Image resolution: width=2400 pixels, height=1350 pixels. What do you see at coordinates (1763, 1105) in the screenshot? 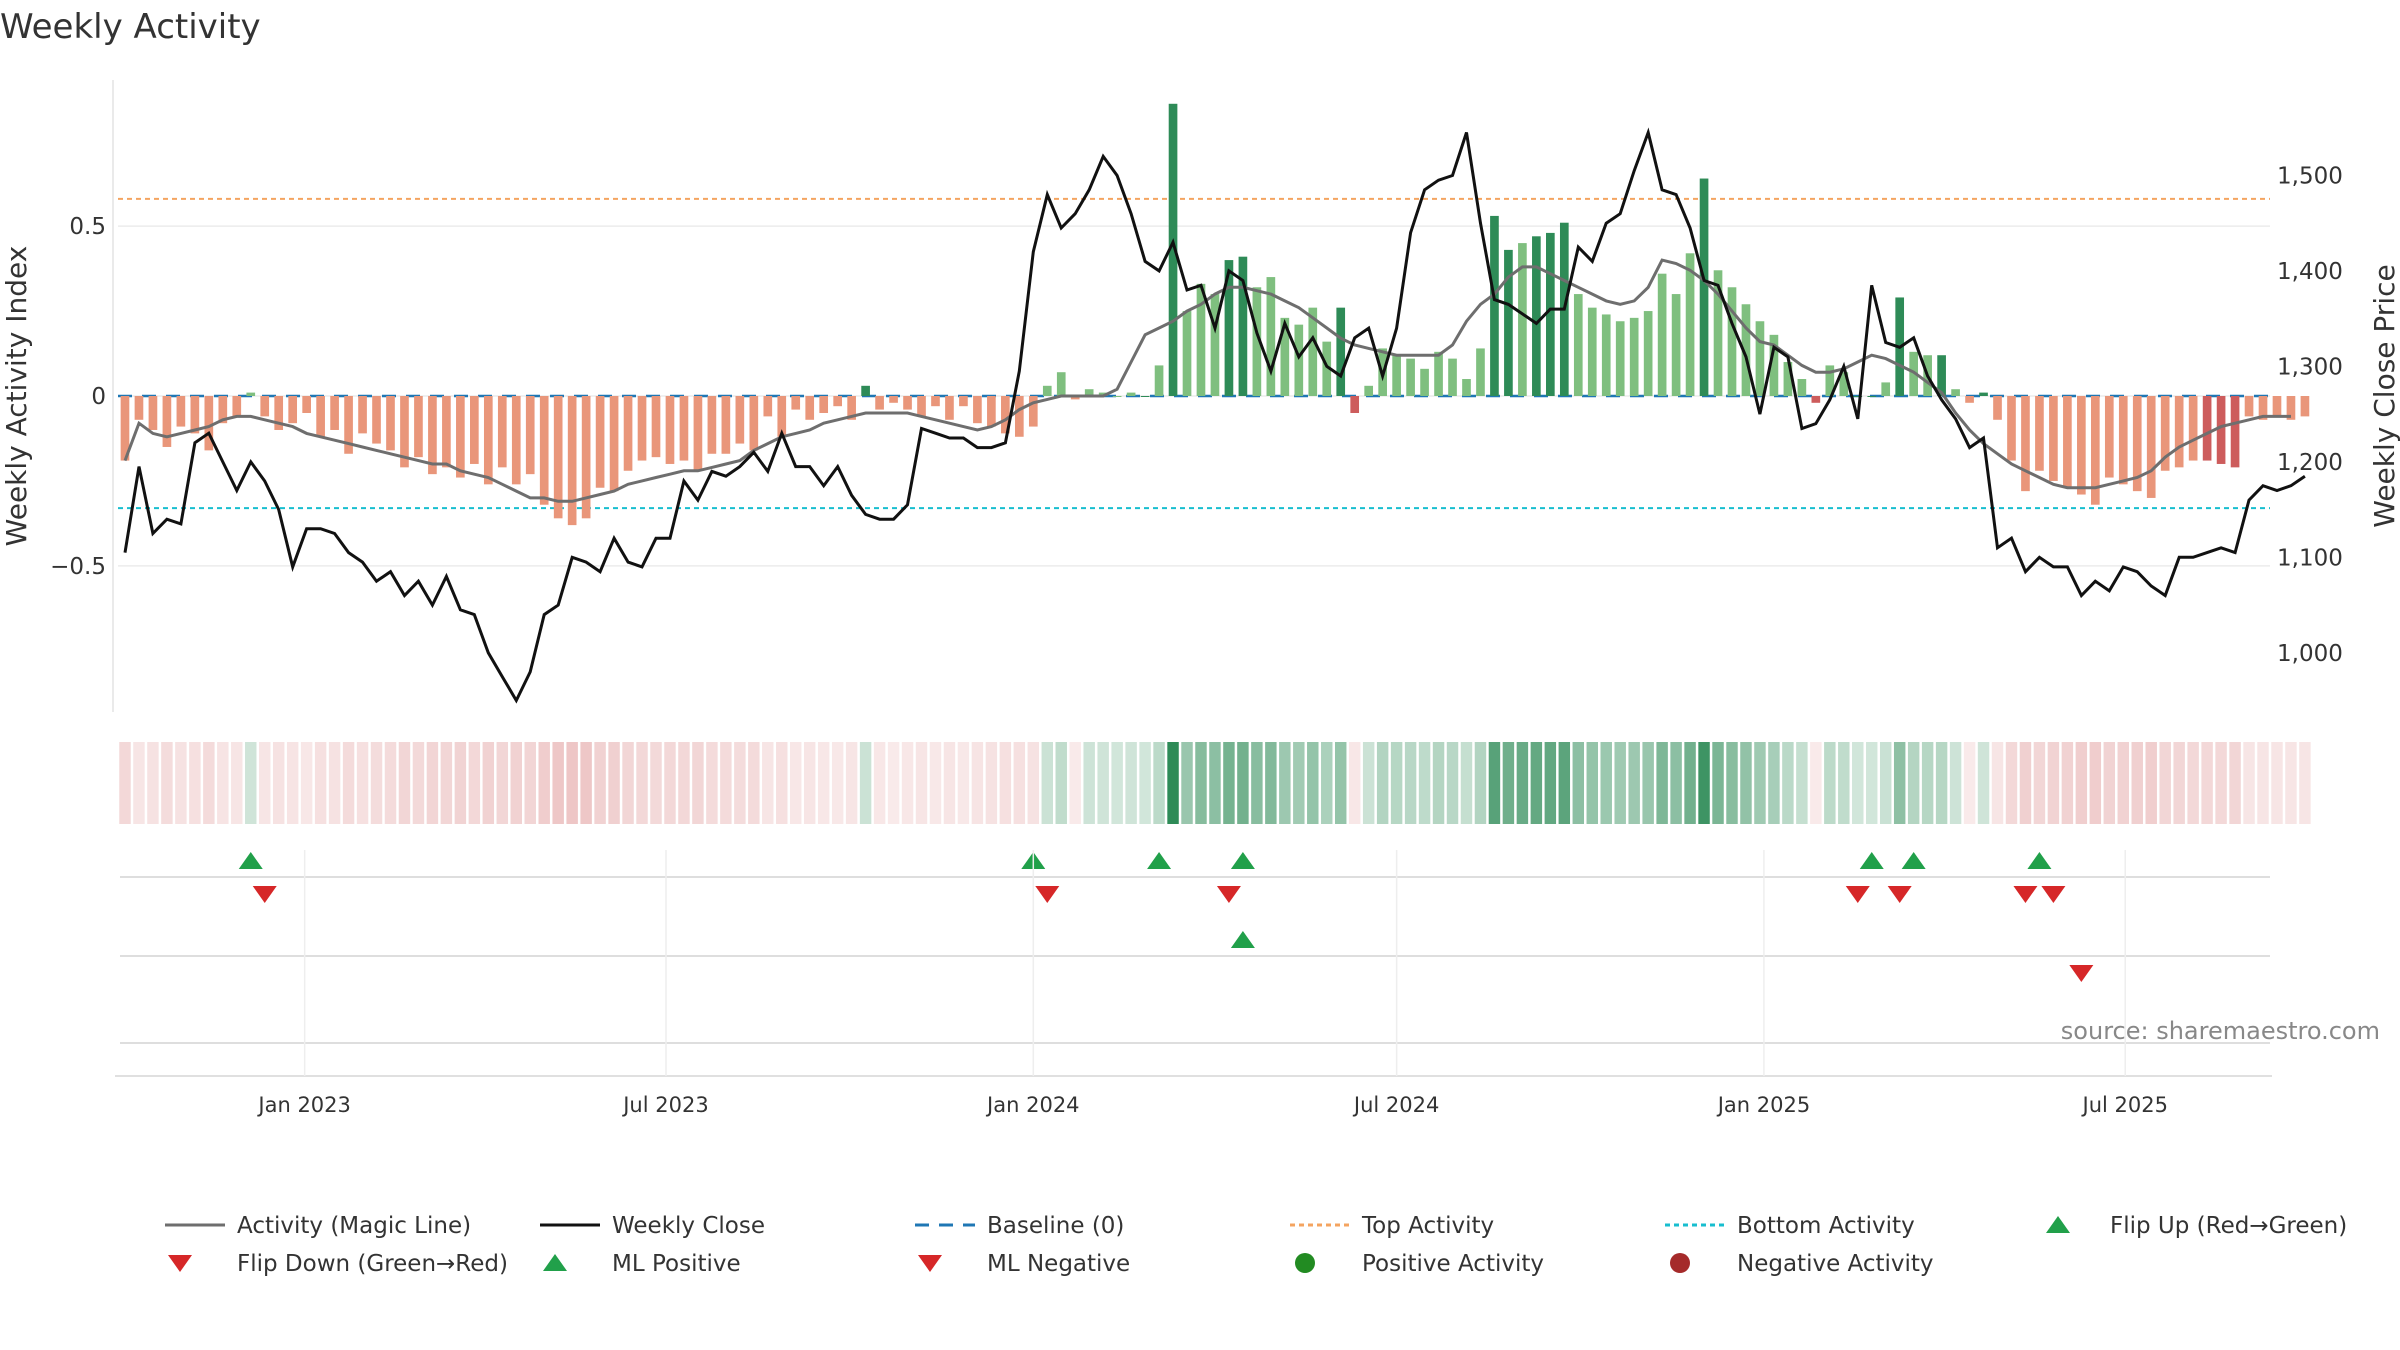
I see `x-tick-label: Jan 2025` at bounding box center [1763, 1105].